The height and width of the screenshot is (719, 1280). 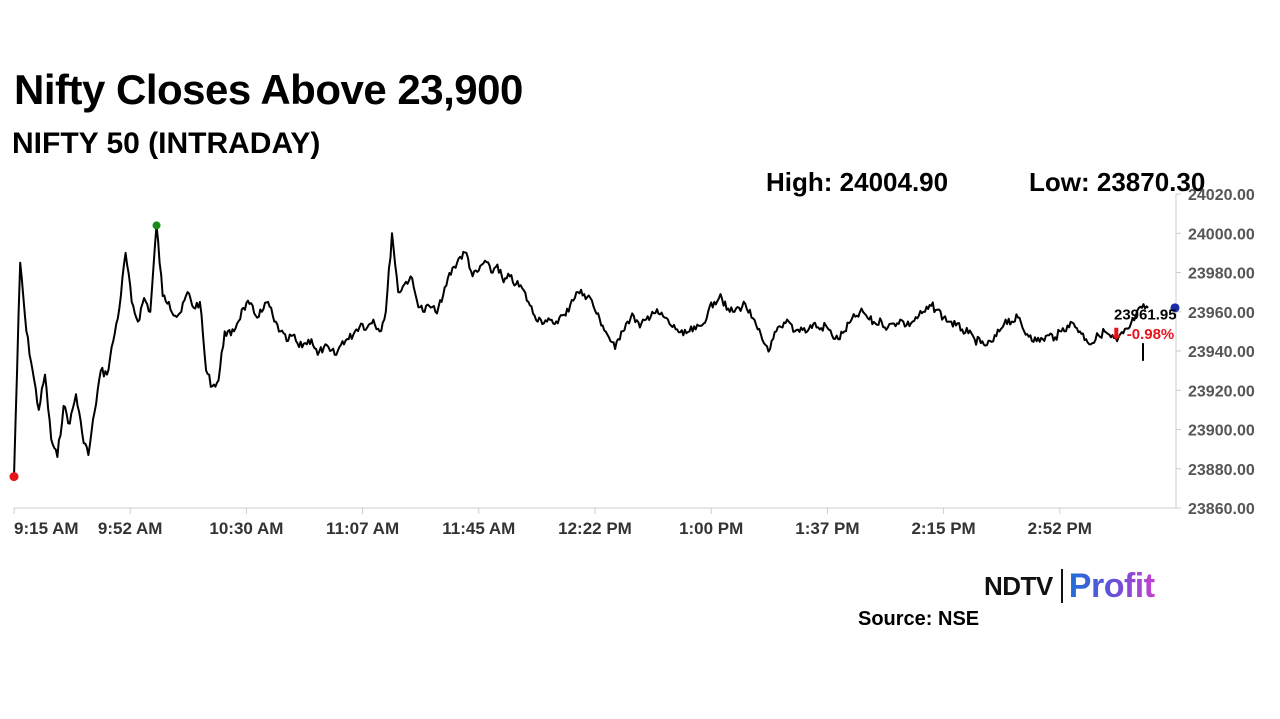 I want to click on last-value-label: 23961.95, so click(x=1145, y=315).